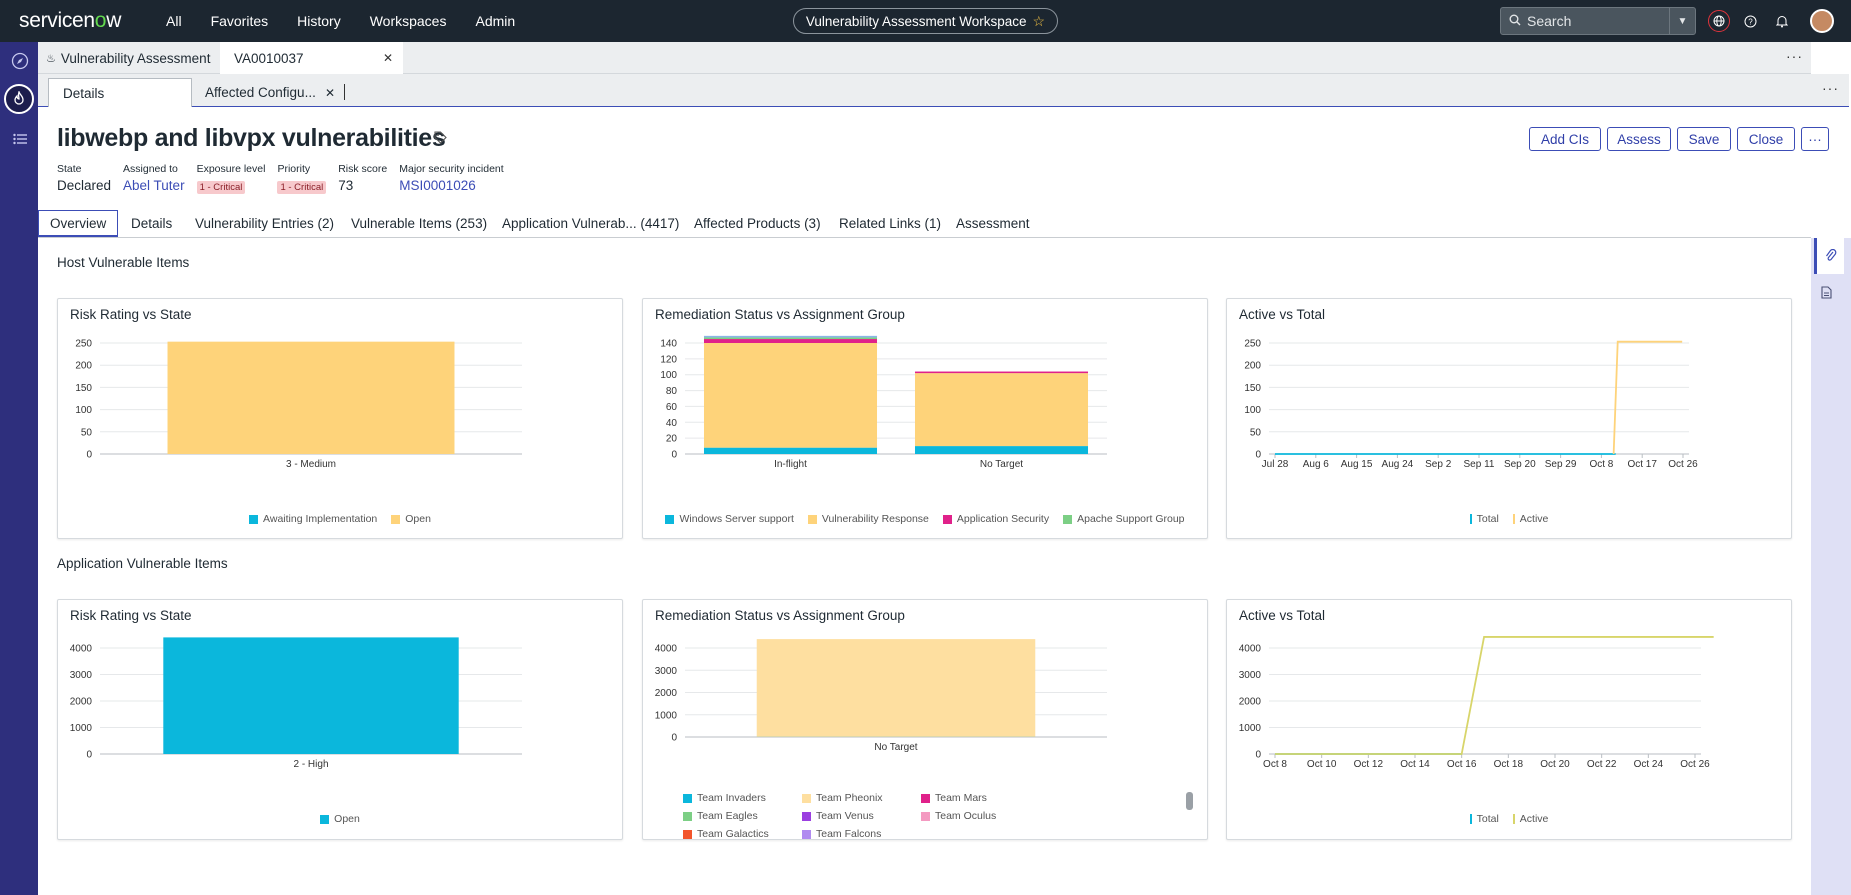 Image resolution: width=1851 pixels, height=895 pixels. I want to click on workspace-pill: Vulnerability Assessment Workspace ☆, so click(925, 21).